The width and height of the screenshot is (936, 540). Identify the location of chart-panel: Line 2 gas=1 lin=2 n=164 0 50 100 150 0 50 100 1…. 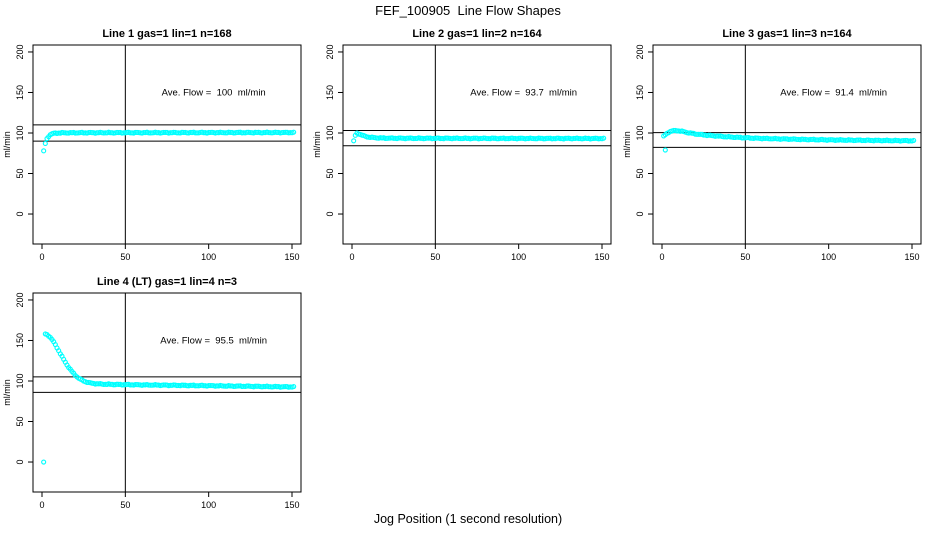
(462, 145).